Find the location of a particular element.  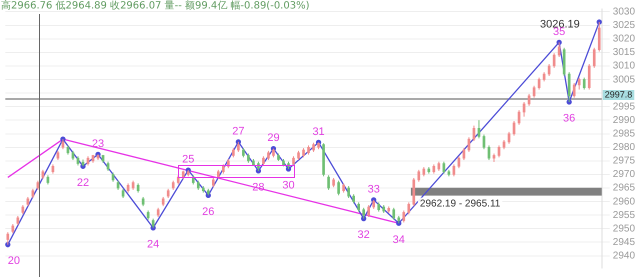

annotation: 26 is located at coordinates (208, 212).